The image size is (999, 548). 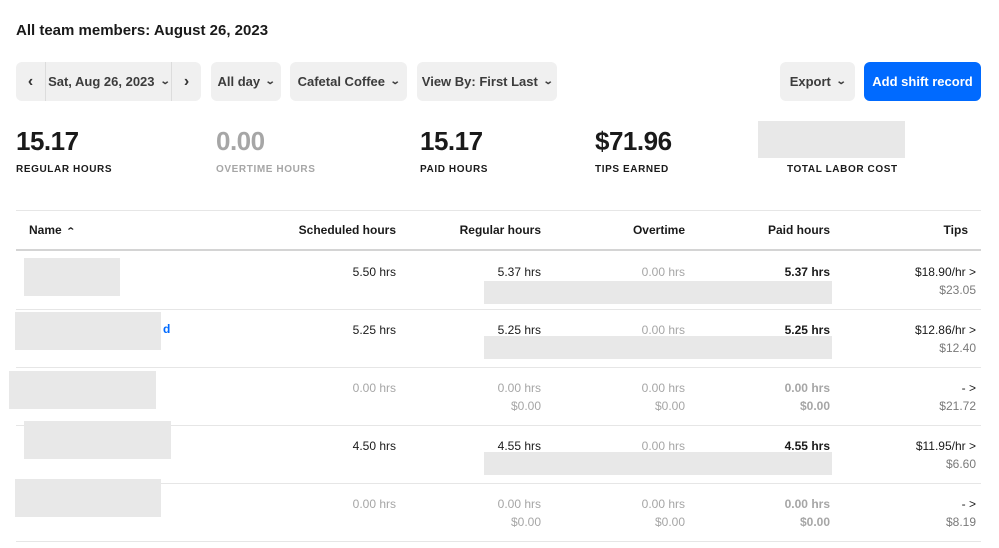 What do you see at coordinates (454, 169) in the screenshot?
I see `stat-label: PAID HOURS` at bounding box center [454, 169].